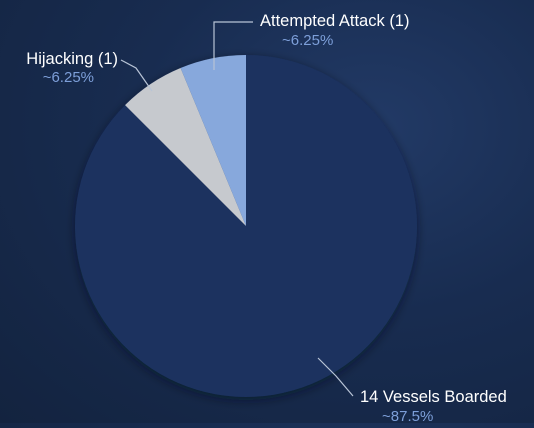 This screenshot has width=534, height=428. What do you see at coordinates (407, 415) in the screenshot?
I see `slice-percent-0: ~87.5%` at bounding box center [407, 415].